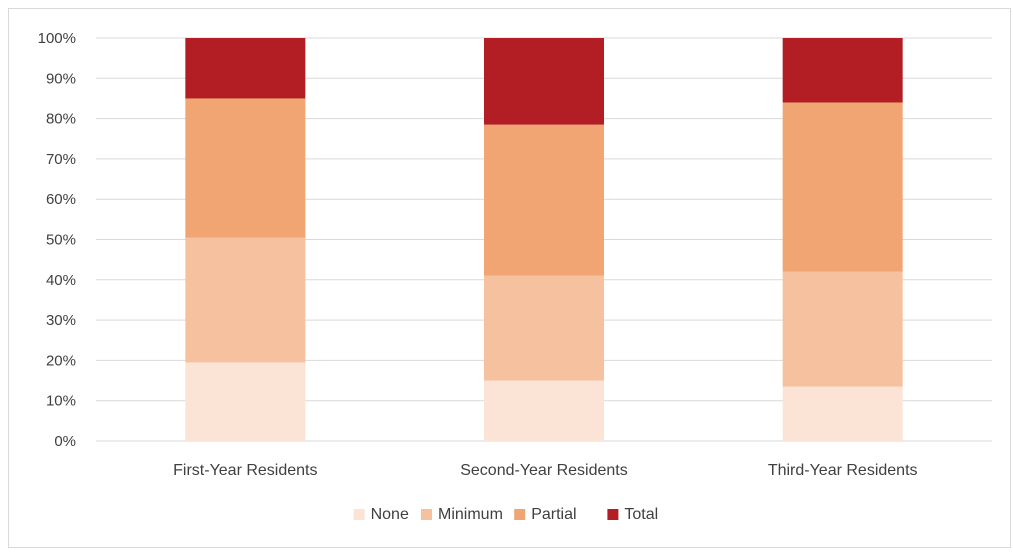 The image size is (1013, 554). Describe the element at coordinates (61, 240) in the screenshot. I see `y-tick-label: 50%` at that location.